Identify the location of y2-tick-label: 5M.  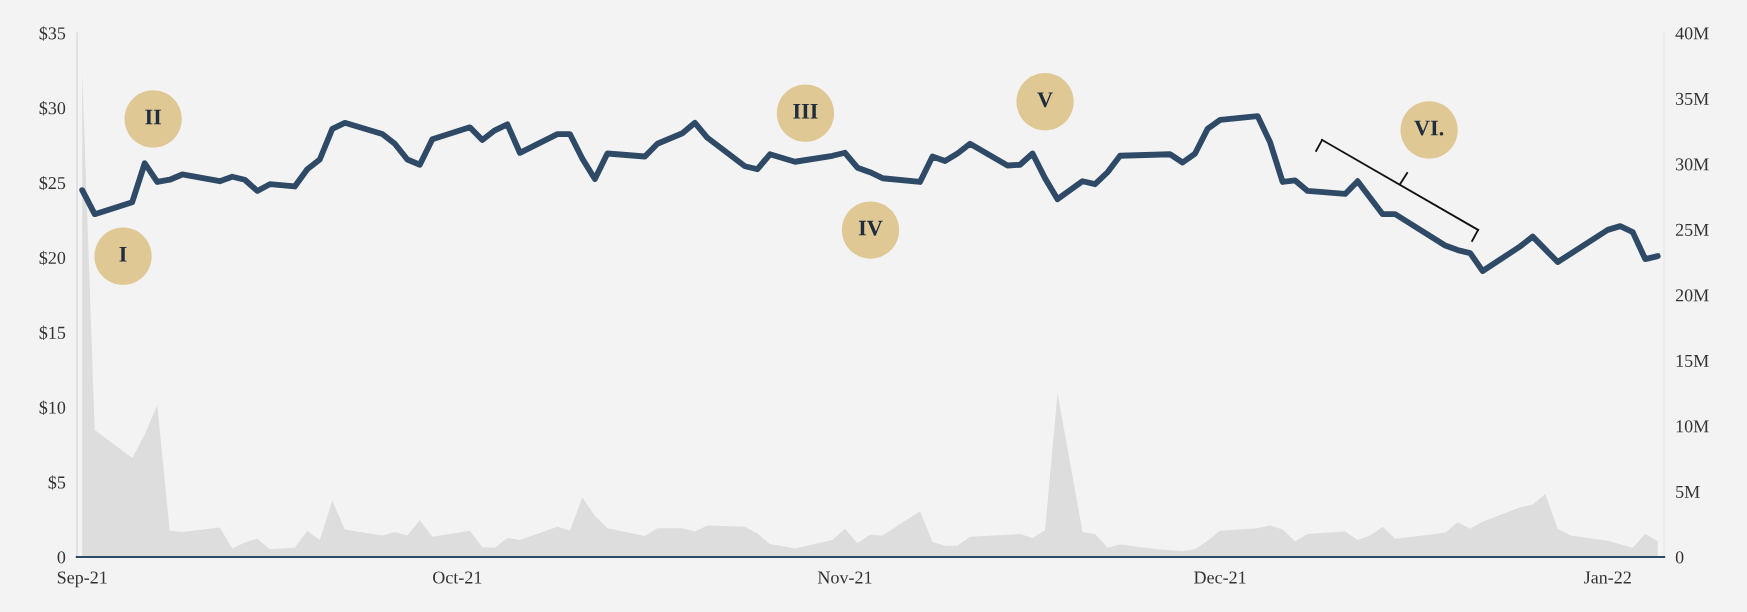
(1688, 491).